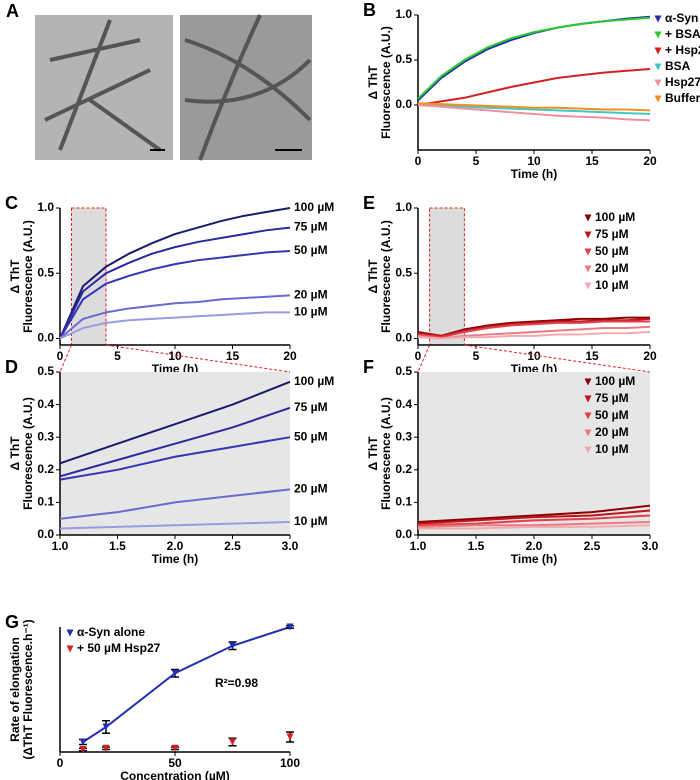 This screenshot has width=700, height=780. I want to click on x-tick-label: 1.5, so click(117, 546).